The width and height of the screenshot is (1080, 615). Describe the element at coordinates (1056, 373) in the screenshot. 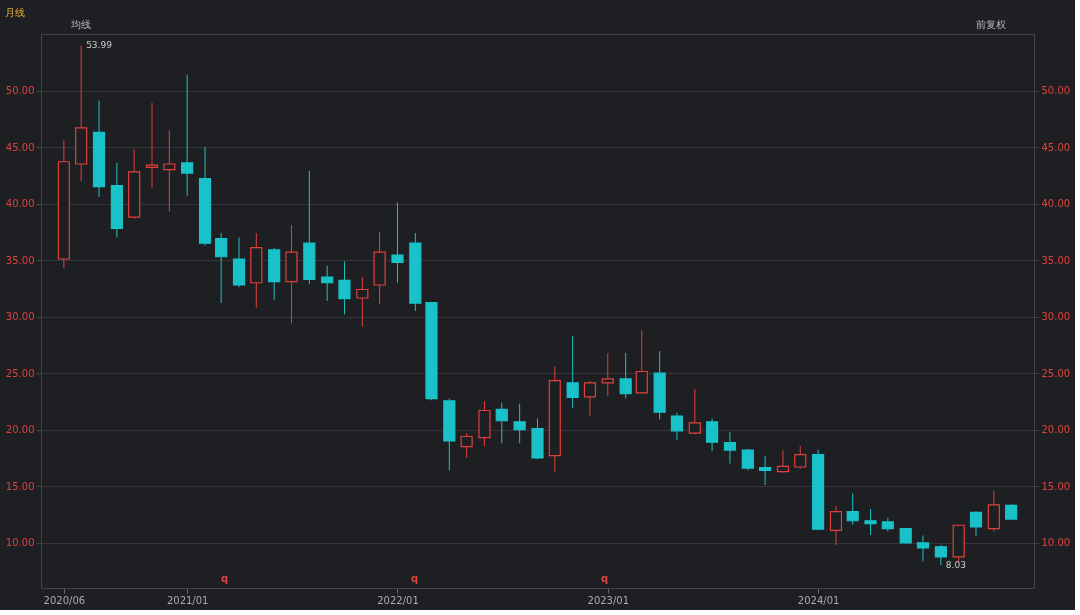

I see `y2-tick-label: 25.00` at that location.